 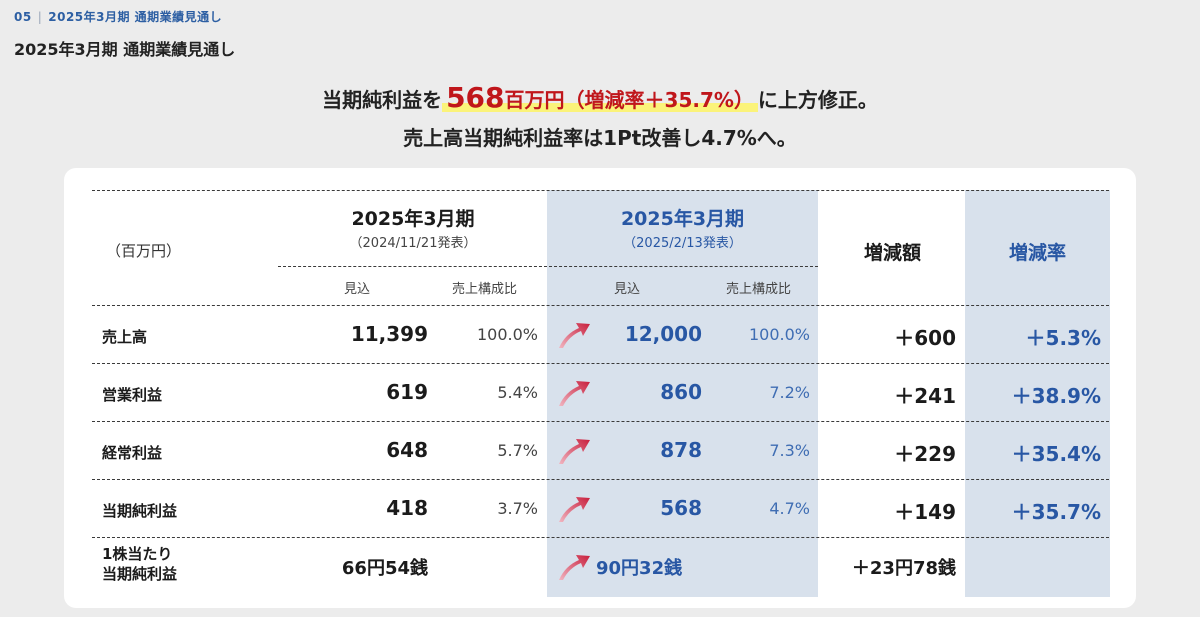 I want to click on curr-col-forecast: 見込, so click(x=627, y=289).